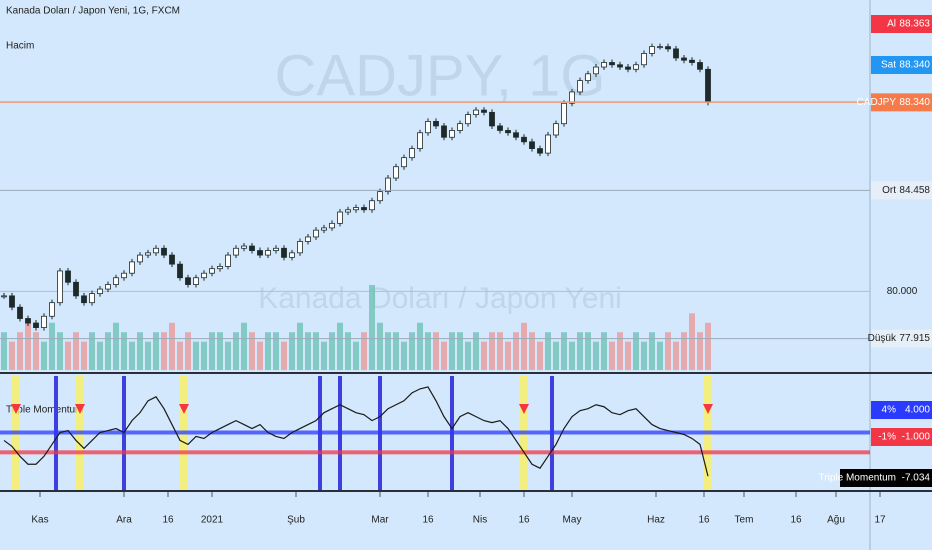  What do you see at coordinates (891, 24) in the screenshot?
I see `price-label-name: Al` at bounding box center [891, 24].